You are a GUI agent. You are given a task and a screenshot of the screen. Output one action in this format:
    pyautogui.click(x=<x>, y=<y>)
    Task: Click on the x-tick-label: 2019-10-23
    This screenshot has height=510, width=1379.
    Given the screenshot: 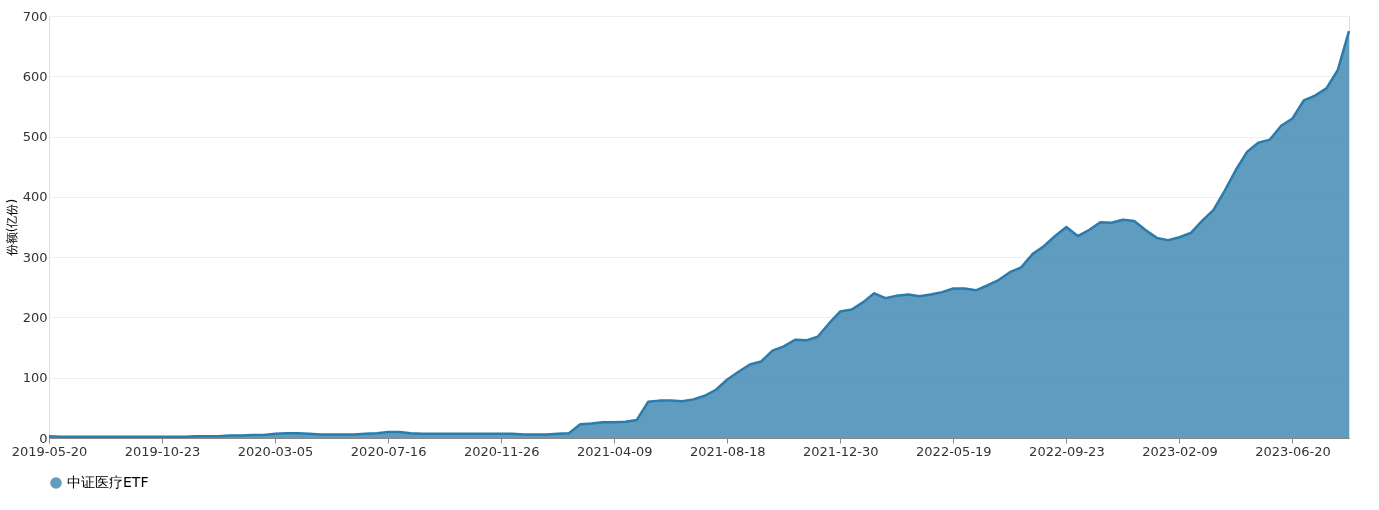 What is the action you would take?
    pyautogui.click(x=162, y=451)
    